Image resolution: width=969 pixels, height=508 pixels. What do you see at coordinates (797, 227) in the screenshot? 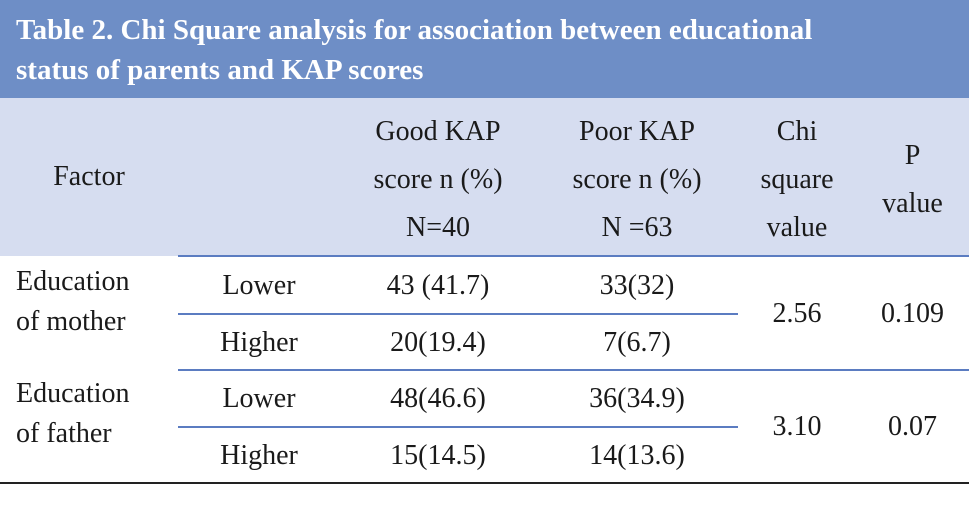
I see `header-chi-square-line-3: value` at bounding box center [797, 227].